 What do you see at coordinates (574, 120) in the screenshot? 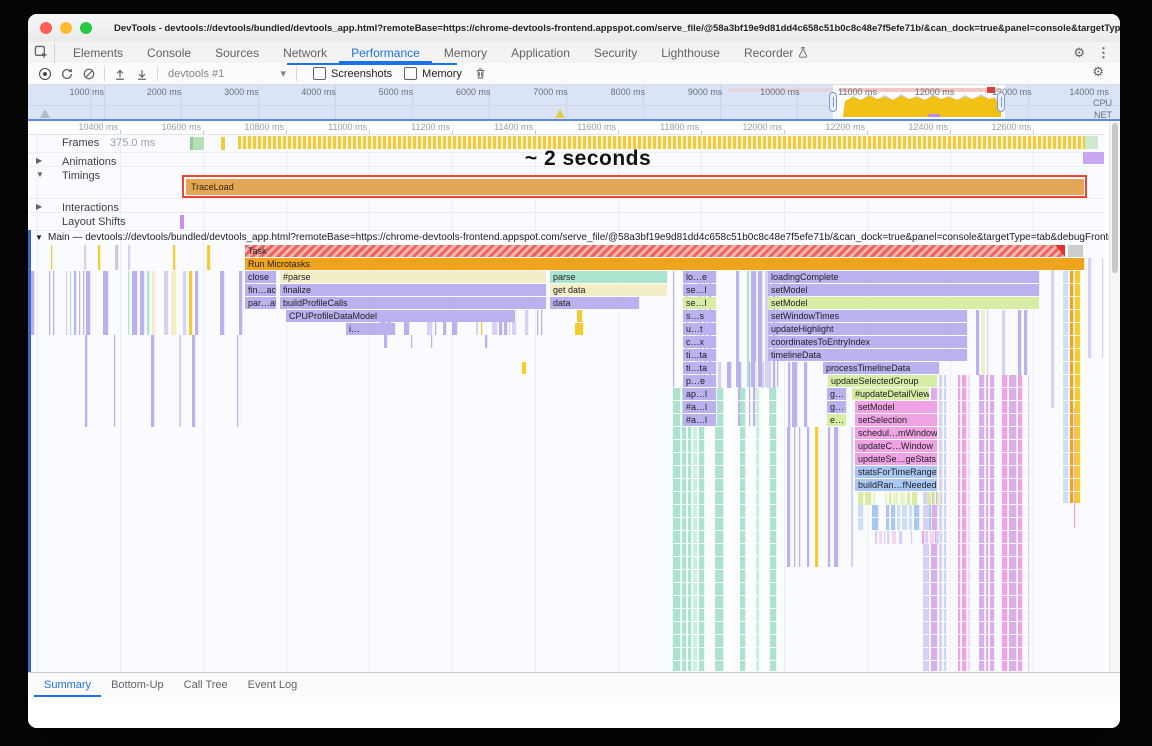
I see `overview-flame-divider` at bounding box center [574, 120].